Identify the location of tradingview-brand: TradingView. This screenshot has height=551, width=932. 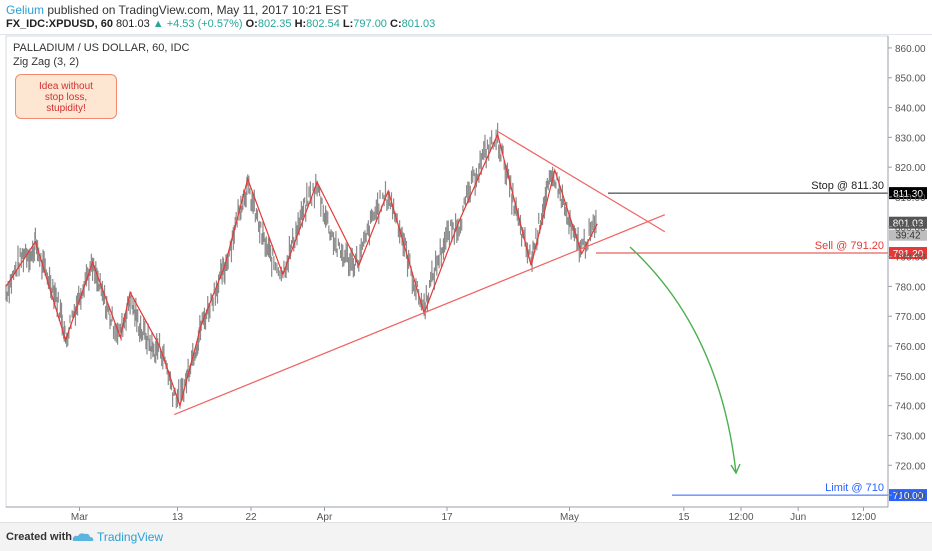
(130, 537).